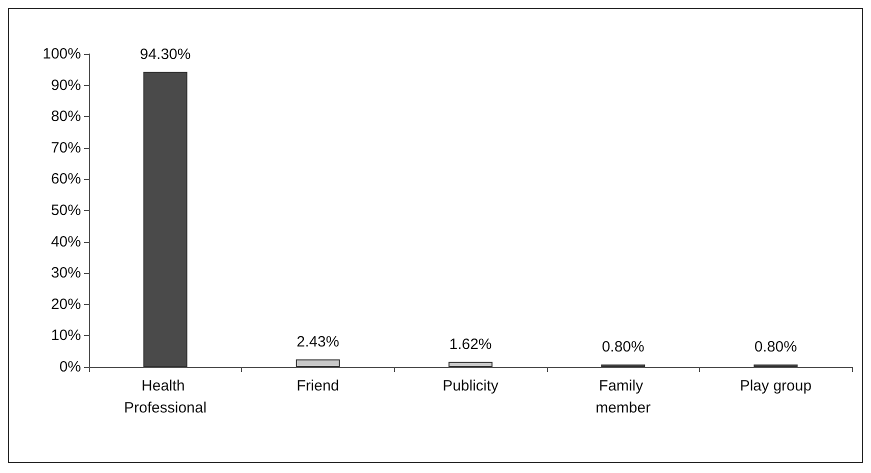 The width and height of the screenshot is (871, 473). What do you see at coordinates (65, 85) in the screenshot?
I see `y-tick-label: 90%` at bounding box center [65, 85].